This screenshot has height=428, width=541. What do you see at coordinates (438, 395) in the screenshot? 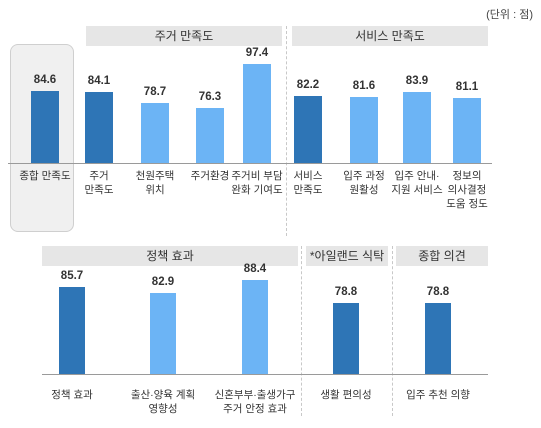
I see `category-label: 입주 추천 의향` at bounding box center [438, 395].